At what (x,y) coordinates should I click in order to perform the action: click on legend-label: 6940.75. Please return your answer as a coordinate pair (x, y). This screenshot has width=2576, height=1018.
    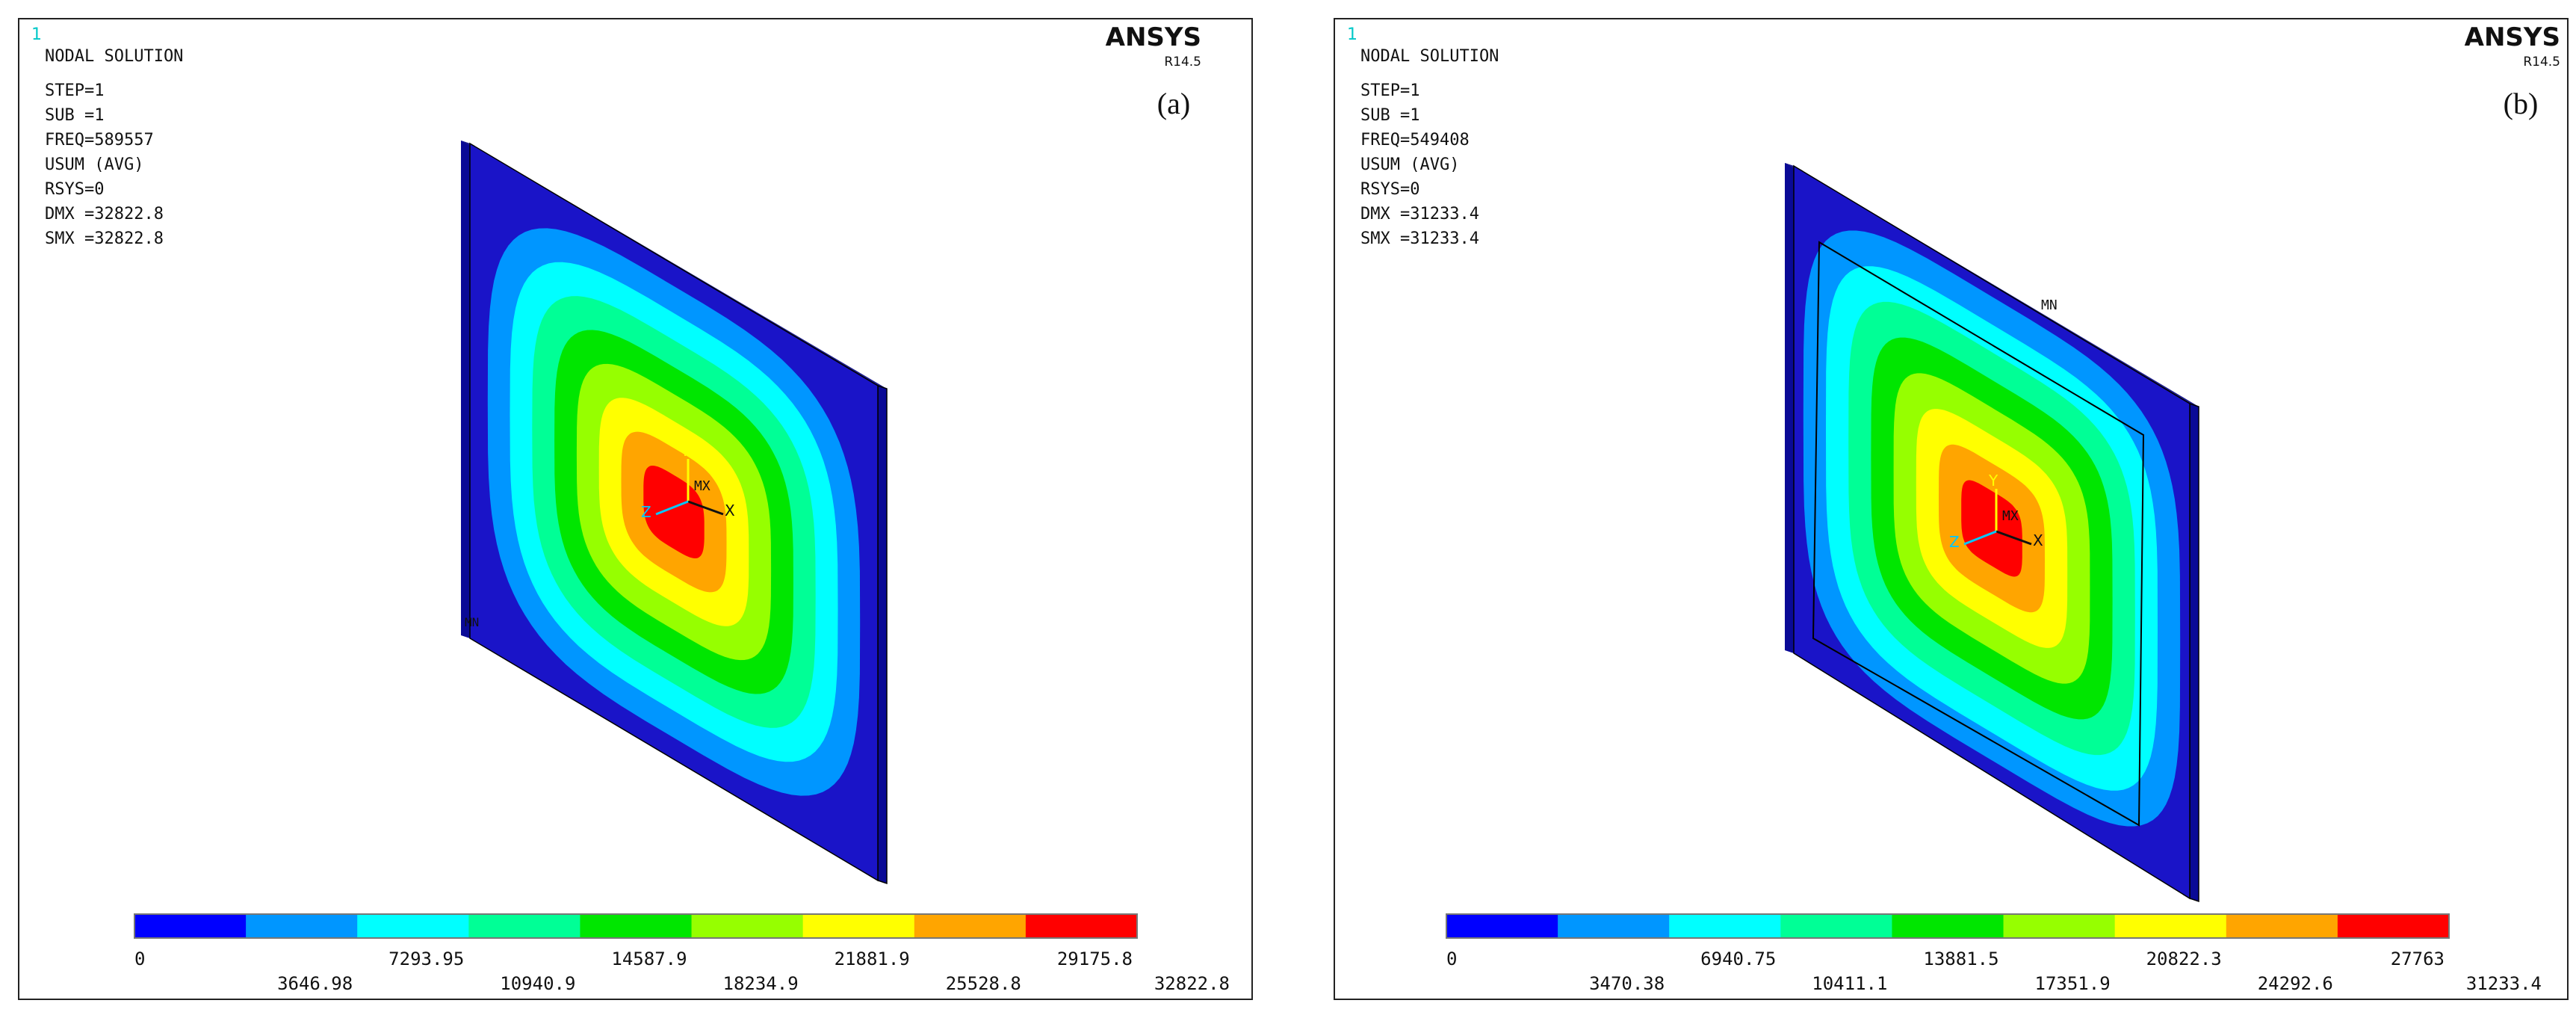
    Looking at the image, I should click on (1738, 958).